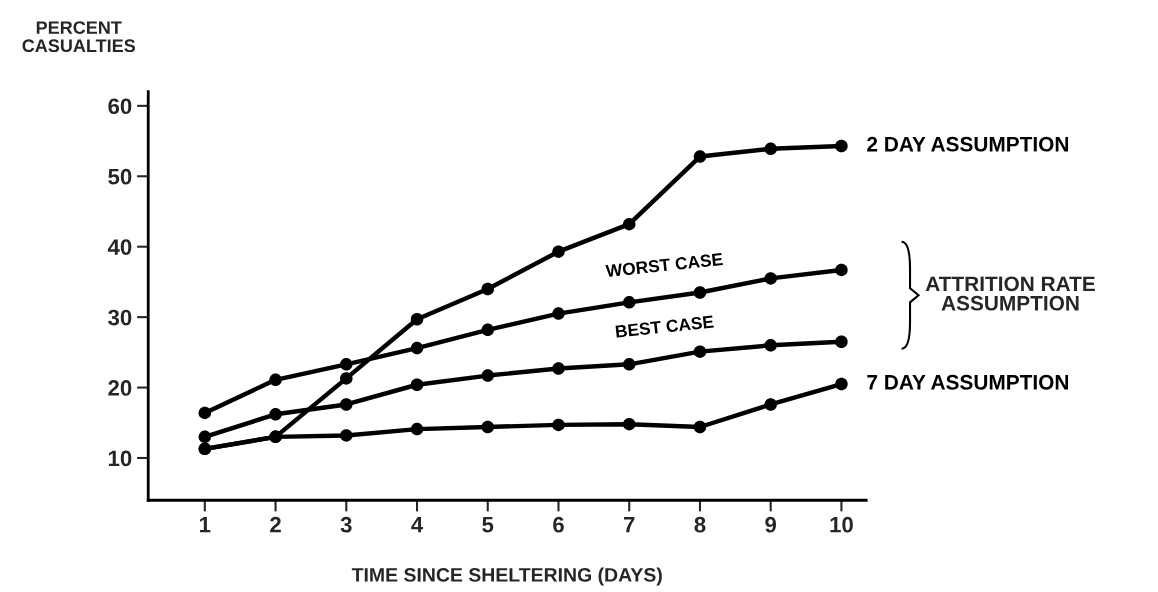 This screenshot has width=1158, height=592. What do you see at coordinates (205, 525) in the screenshot?
I see `x-tick-label: 1` at bounding box center [205, 525].